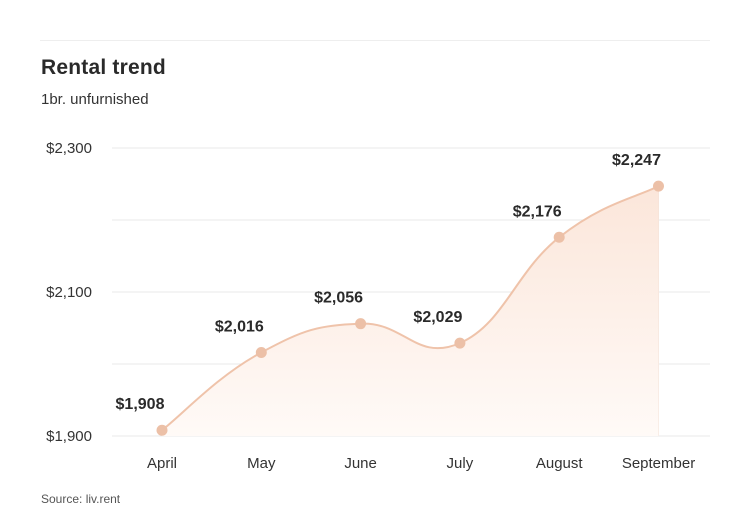 Image resolution: width=750 pixels, height=525 pixels. Describe the element at coordinates (239, 326) in the screenshot. I see `data-label: $2,016` at that location.